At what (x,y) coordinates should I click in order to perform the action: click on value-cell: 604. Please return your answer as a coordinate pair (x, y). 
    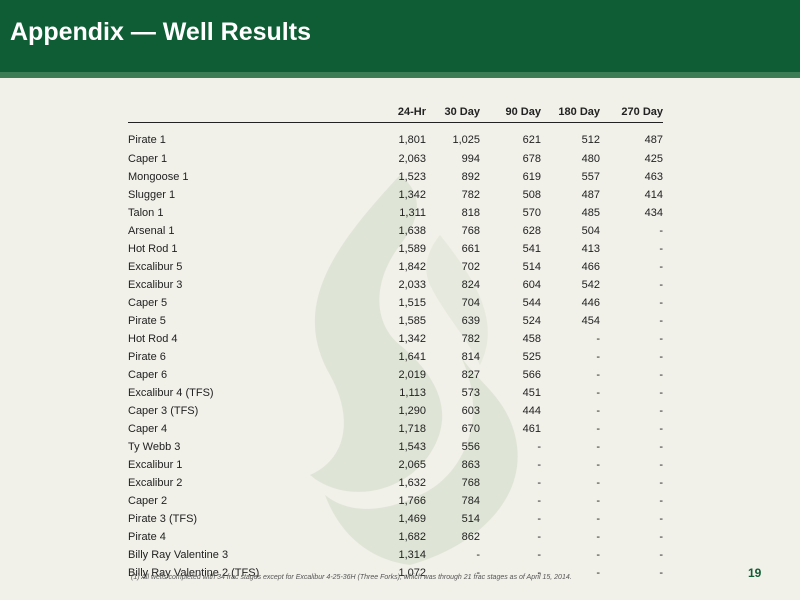
    Looking at the image, I should click on (531, 285).